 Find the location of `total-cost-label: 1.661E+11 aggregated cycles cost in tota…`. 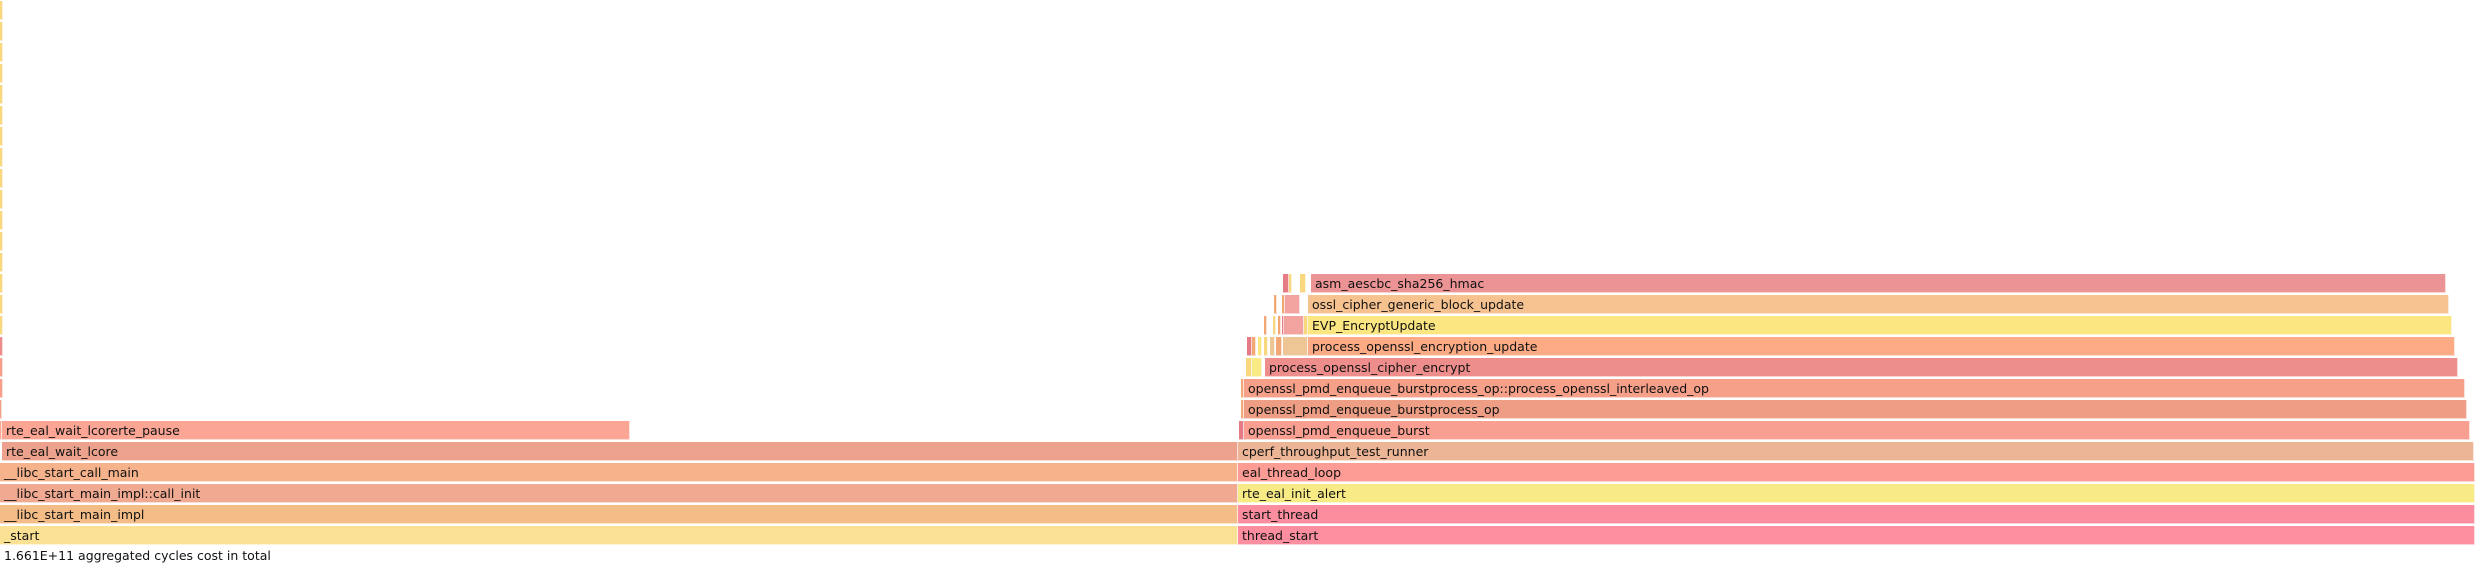

total-cost-label: 1.661E+11 aggregated cycles cost in tota… is located at coordinates (137, 555).